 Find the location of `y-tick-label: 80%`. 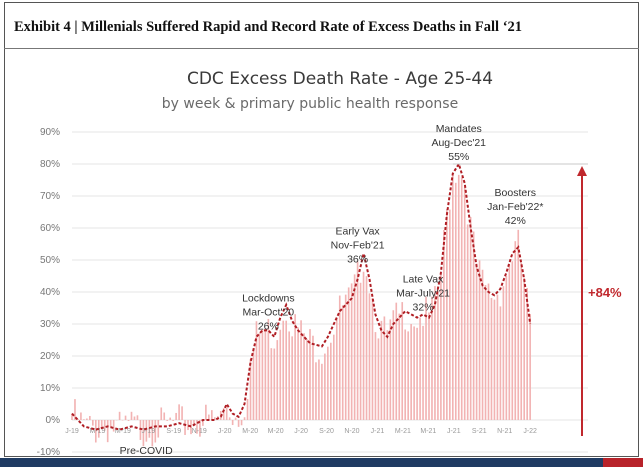

y-tick-label: 80% is located at coordinates (50, 164).